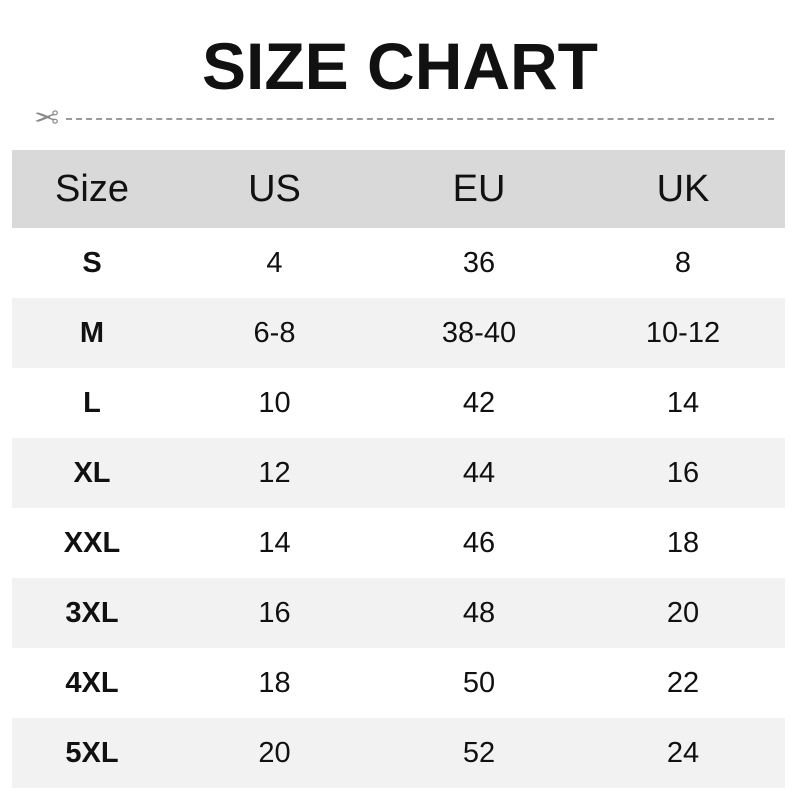  What do you see at coordinates (92, 262) in the screenshot?
I see `cell-size: S` at bounding box center [92, 262].